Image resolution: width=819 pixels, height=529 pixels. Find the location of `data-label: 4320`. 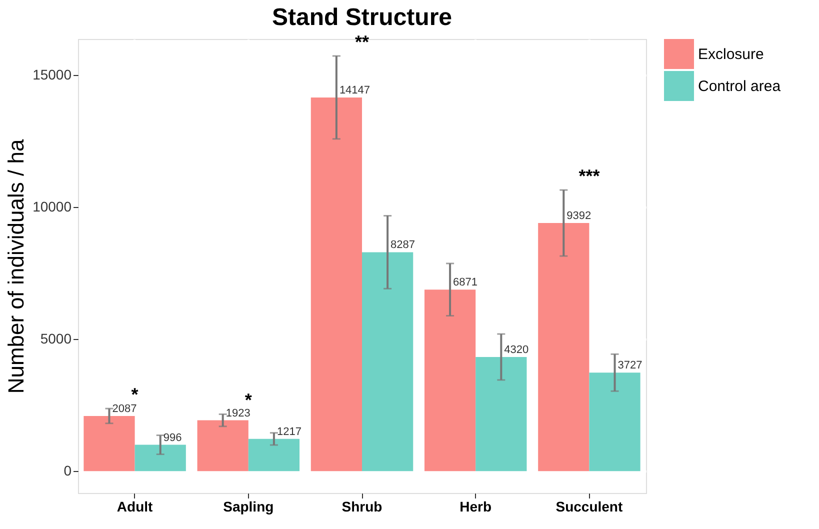

data-label: 4320 is located at coordinates (516, 350).